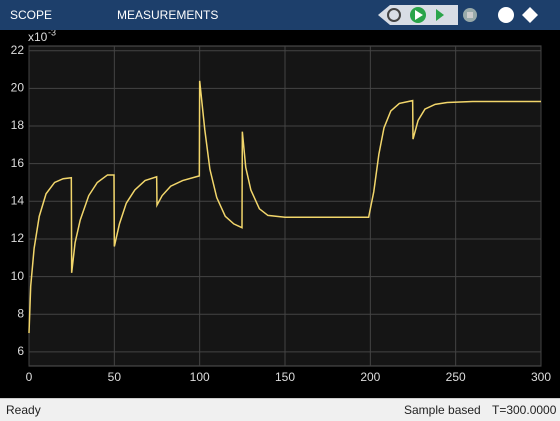  Describe the element at coordinates (18, 125) in the screenshot. I see `y-tick-label: 18` at that location.